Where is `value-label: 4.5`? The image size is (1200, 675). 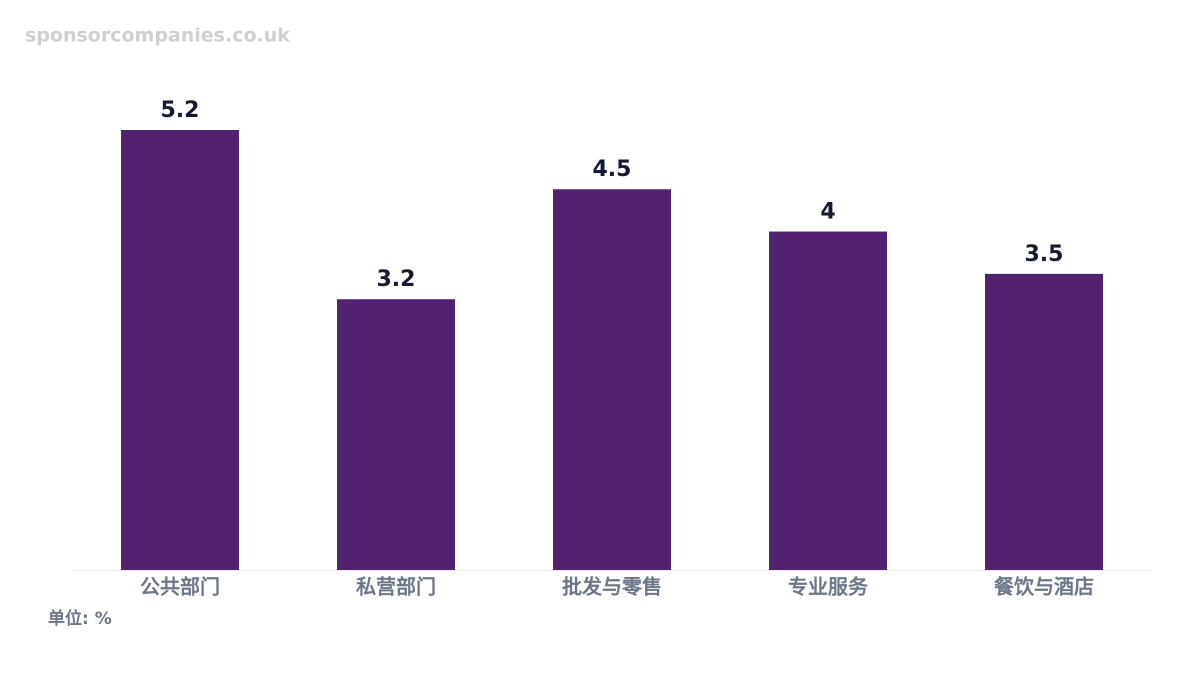
value-label: 4.5 is located at coordinates (612, 169).